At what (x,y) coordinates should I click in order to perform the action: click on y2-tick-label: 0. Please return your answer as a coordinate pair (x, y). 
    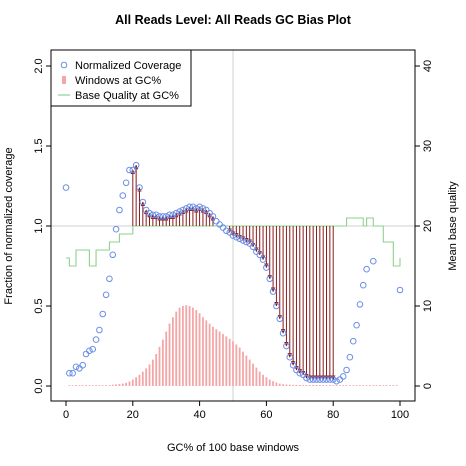
    Looking at the image, I should click on (428, 386).